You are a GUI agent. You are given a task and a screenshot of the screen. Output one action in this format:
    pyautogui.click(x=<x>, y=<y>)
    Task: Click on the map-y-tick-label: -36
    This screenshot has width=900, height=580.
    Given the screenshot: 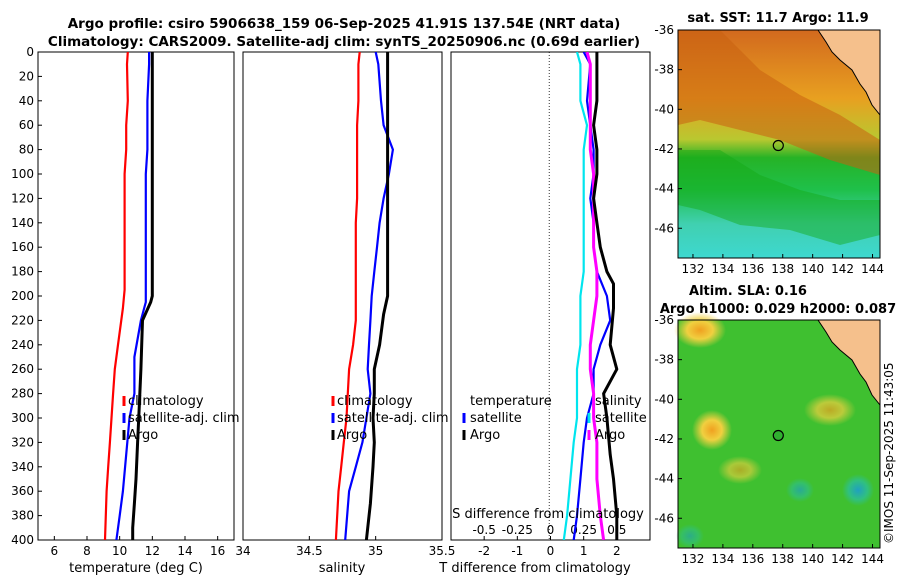 What is the action you would take?
    pyautogui.click(x=664, y=30)
    